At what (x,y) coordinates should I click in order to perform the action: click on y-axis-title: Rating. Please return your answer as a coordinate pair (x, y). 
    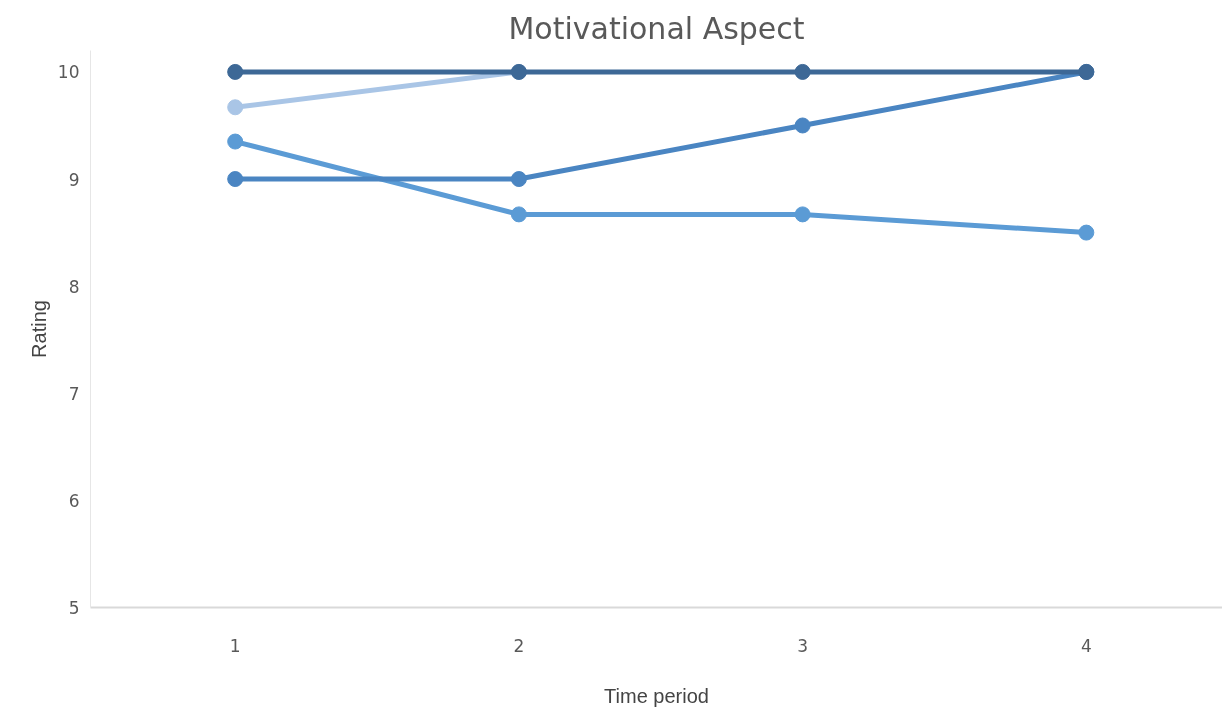
    Looking at the image, I should click on (38, 329).